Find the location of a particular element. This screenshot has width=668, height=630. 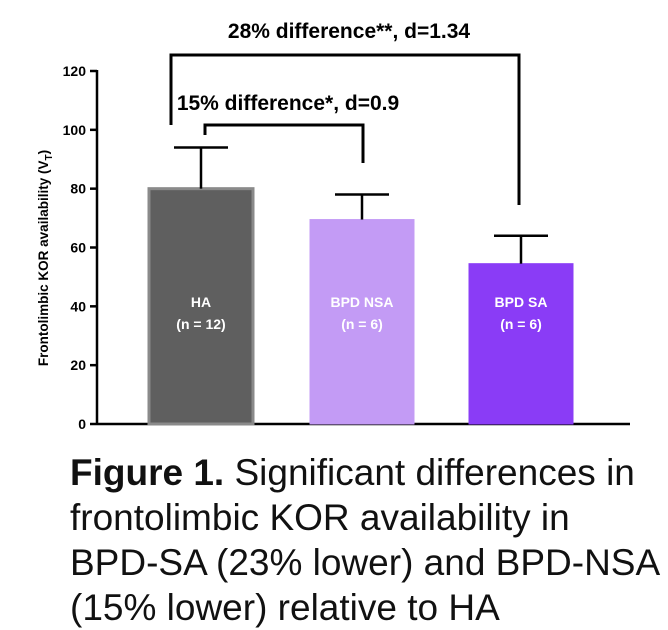

y-axis-label: Frontolimbic KOR availability (VT) is located at coordinates (45, 258).